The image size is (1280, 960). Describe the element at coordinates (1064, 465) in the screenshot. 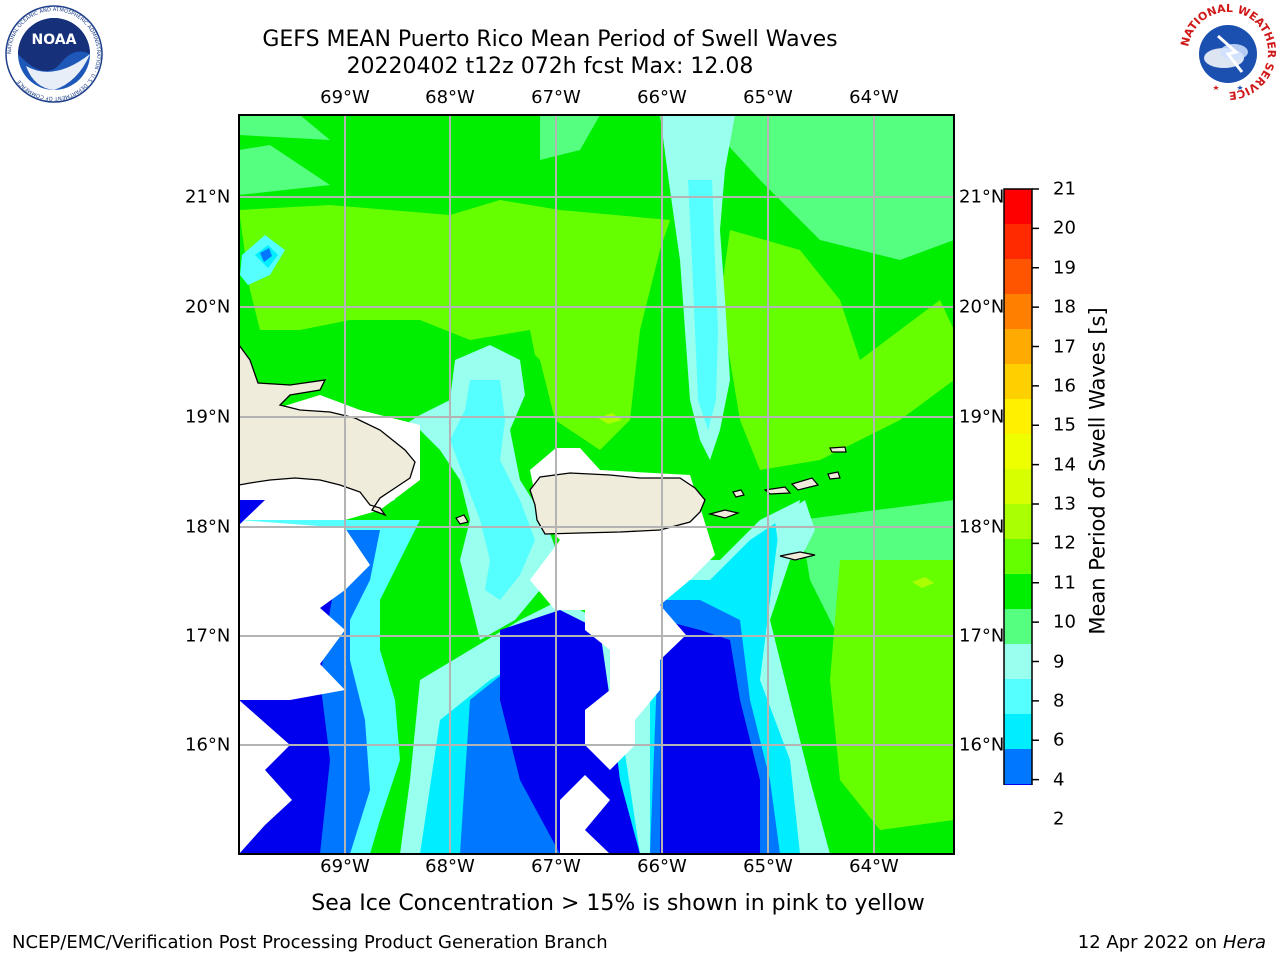

I see `colorbar-label: 14` at that location.